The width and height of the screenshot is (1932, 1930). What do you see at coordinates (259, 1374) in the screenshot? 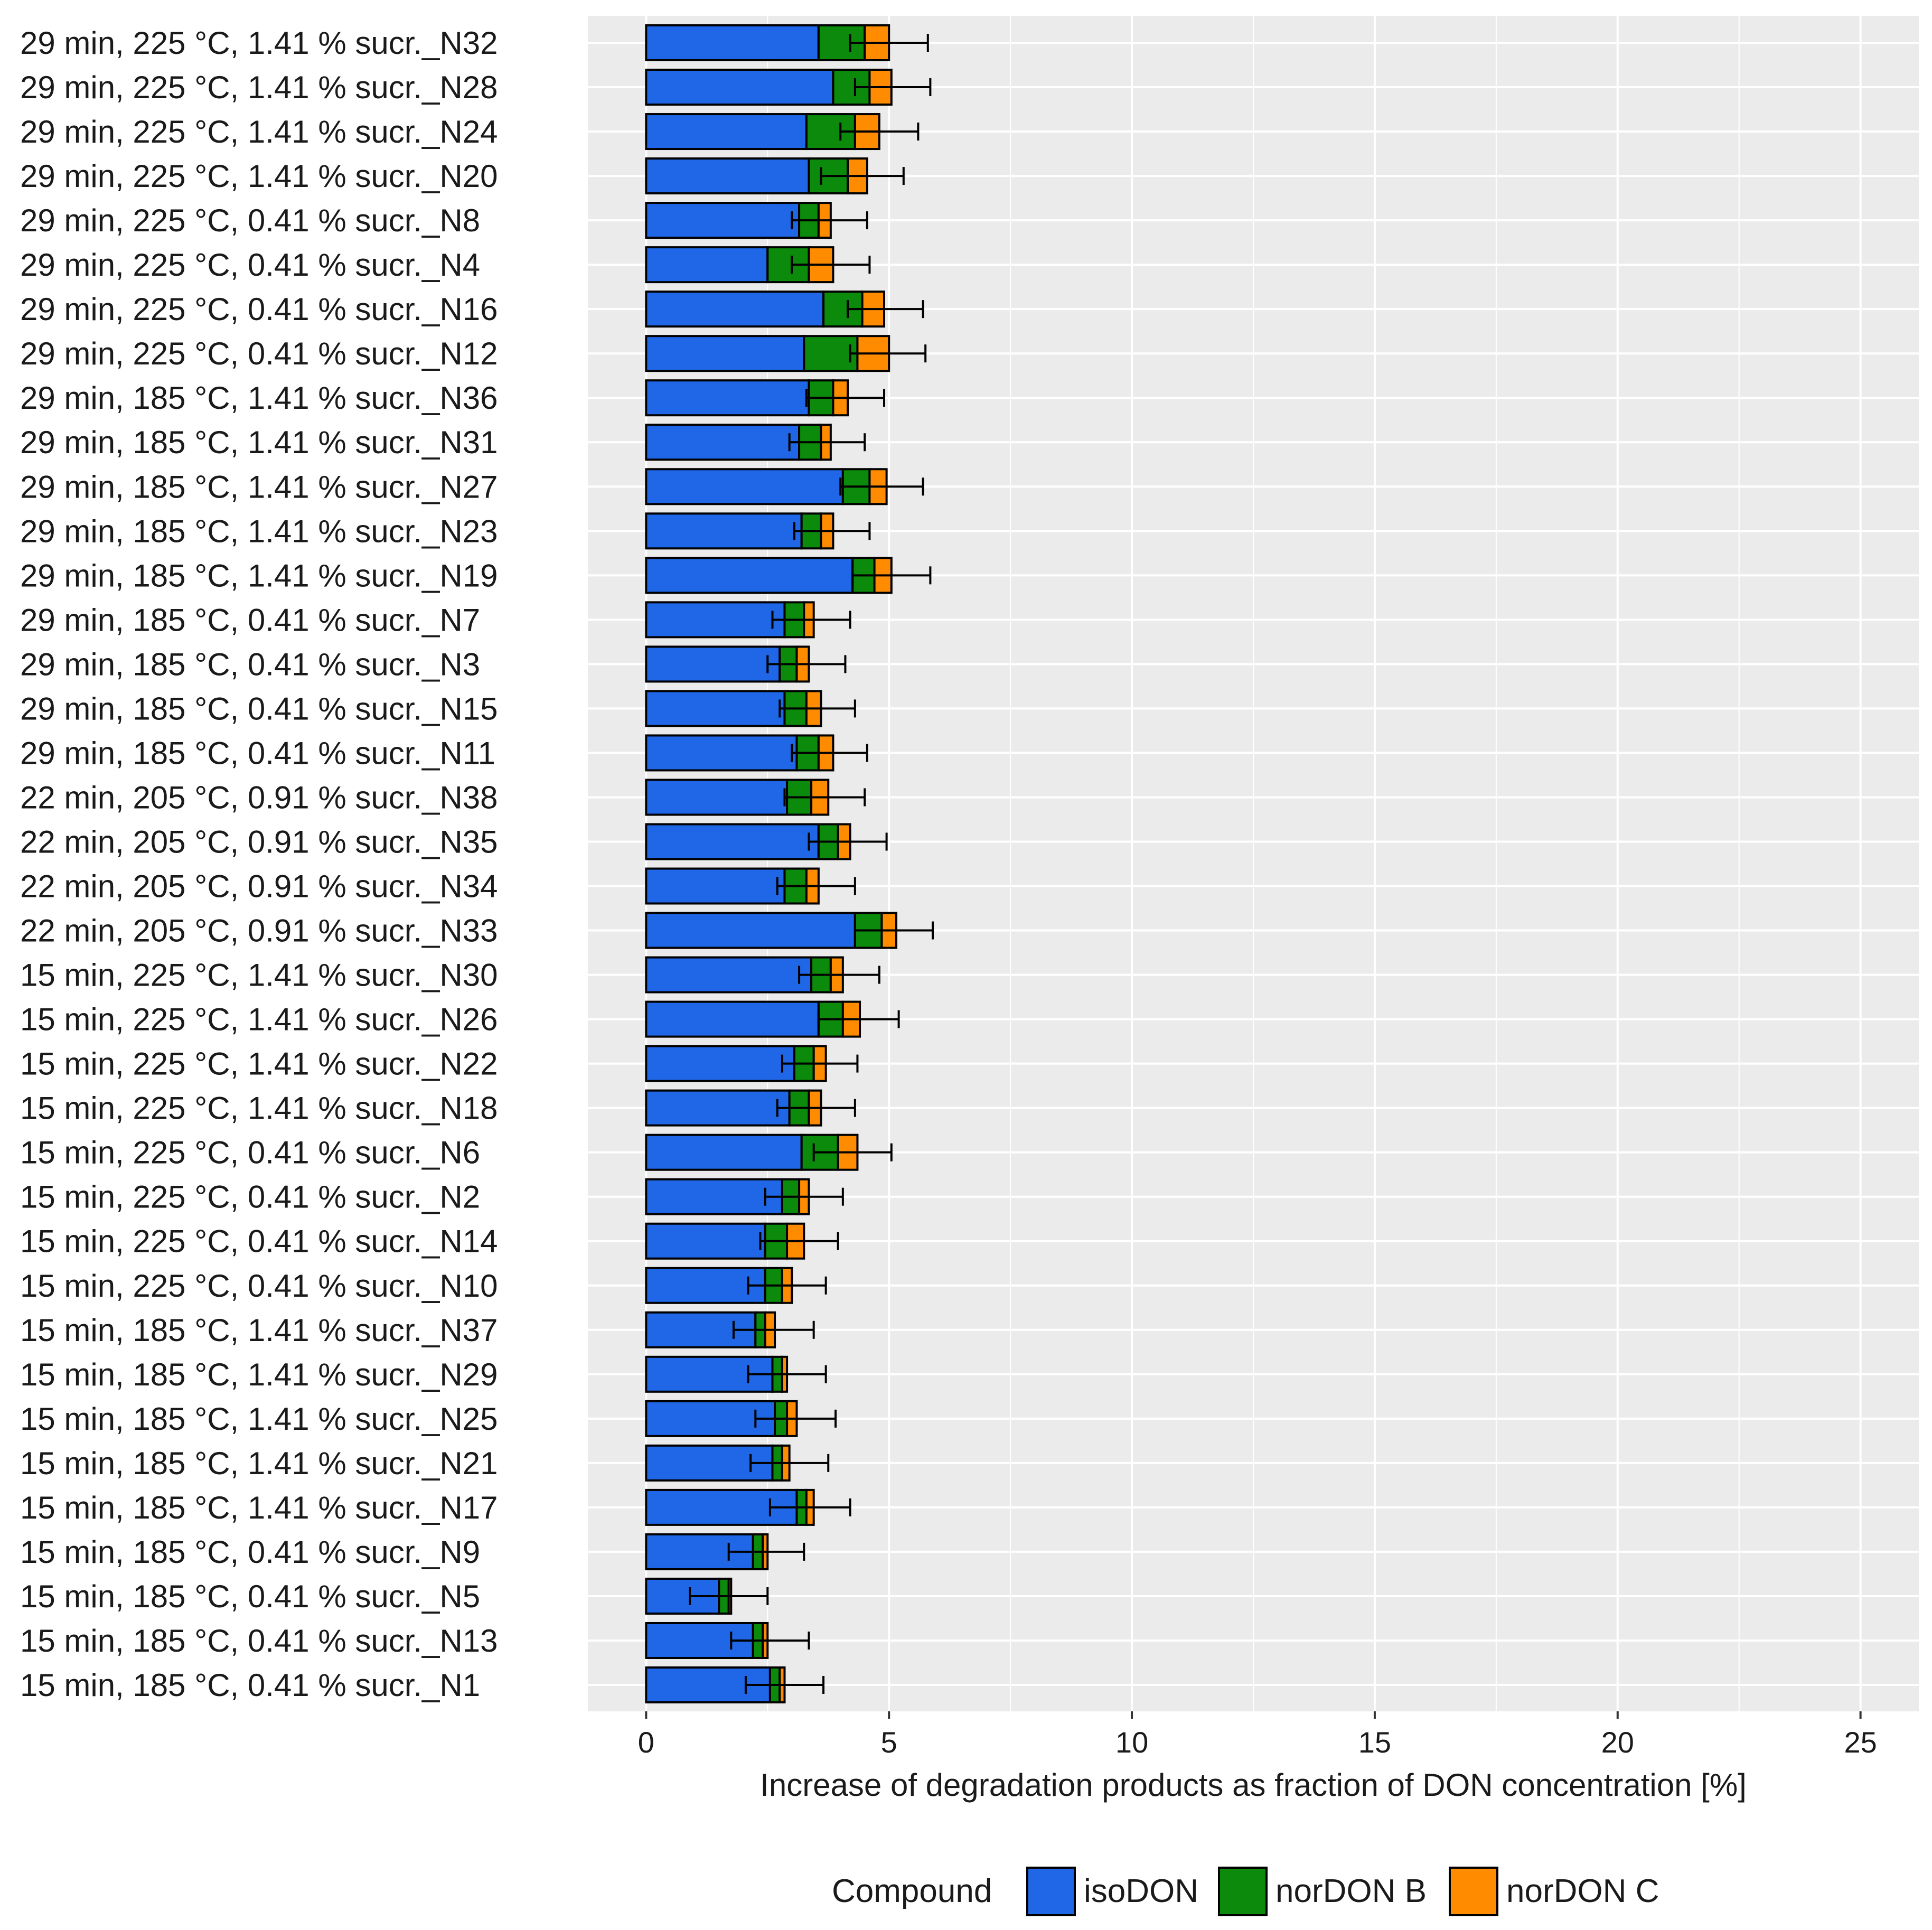
I see `category-label: 15 min, 185 °C, 1.41 % sucr._N29` at bounding box center [259, 1374].